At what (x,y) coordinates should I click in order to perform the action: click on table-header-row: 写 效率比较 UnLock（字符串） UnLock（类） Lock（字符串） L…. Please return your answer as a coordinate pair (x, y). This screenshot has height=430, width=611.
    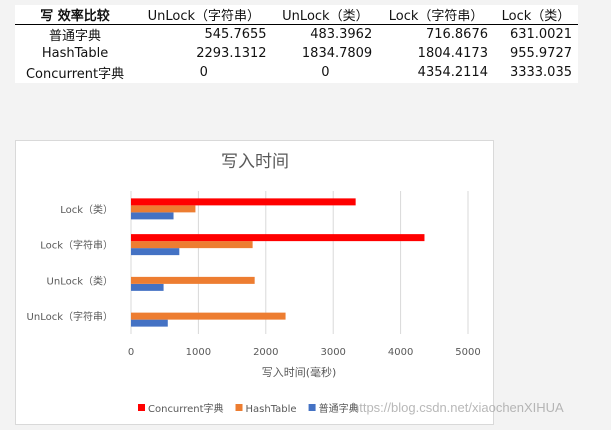
    Looking at the image, I should click on (296, 15).